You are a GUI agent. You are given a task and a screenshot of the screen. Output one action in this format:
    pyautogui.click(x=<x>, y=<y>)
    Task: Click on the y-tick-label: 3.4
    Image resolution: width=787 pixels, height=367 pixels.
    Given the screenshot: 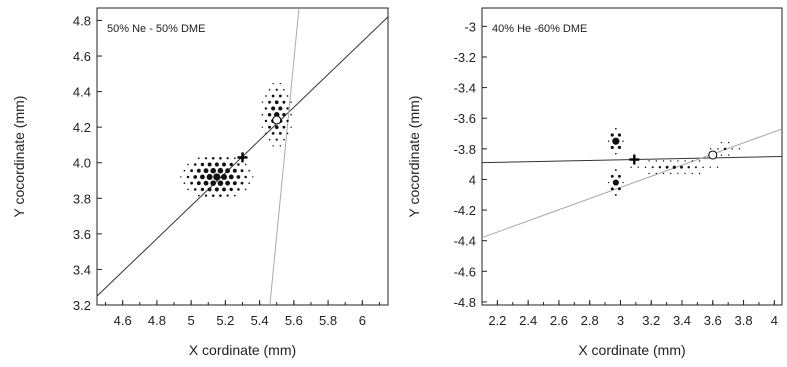 What is the action you would take?
    pyautogui.click(x=82, y=269)
    